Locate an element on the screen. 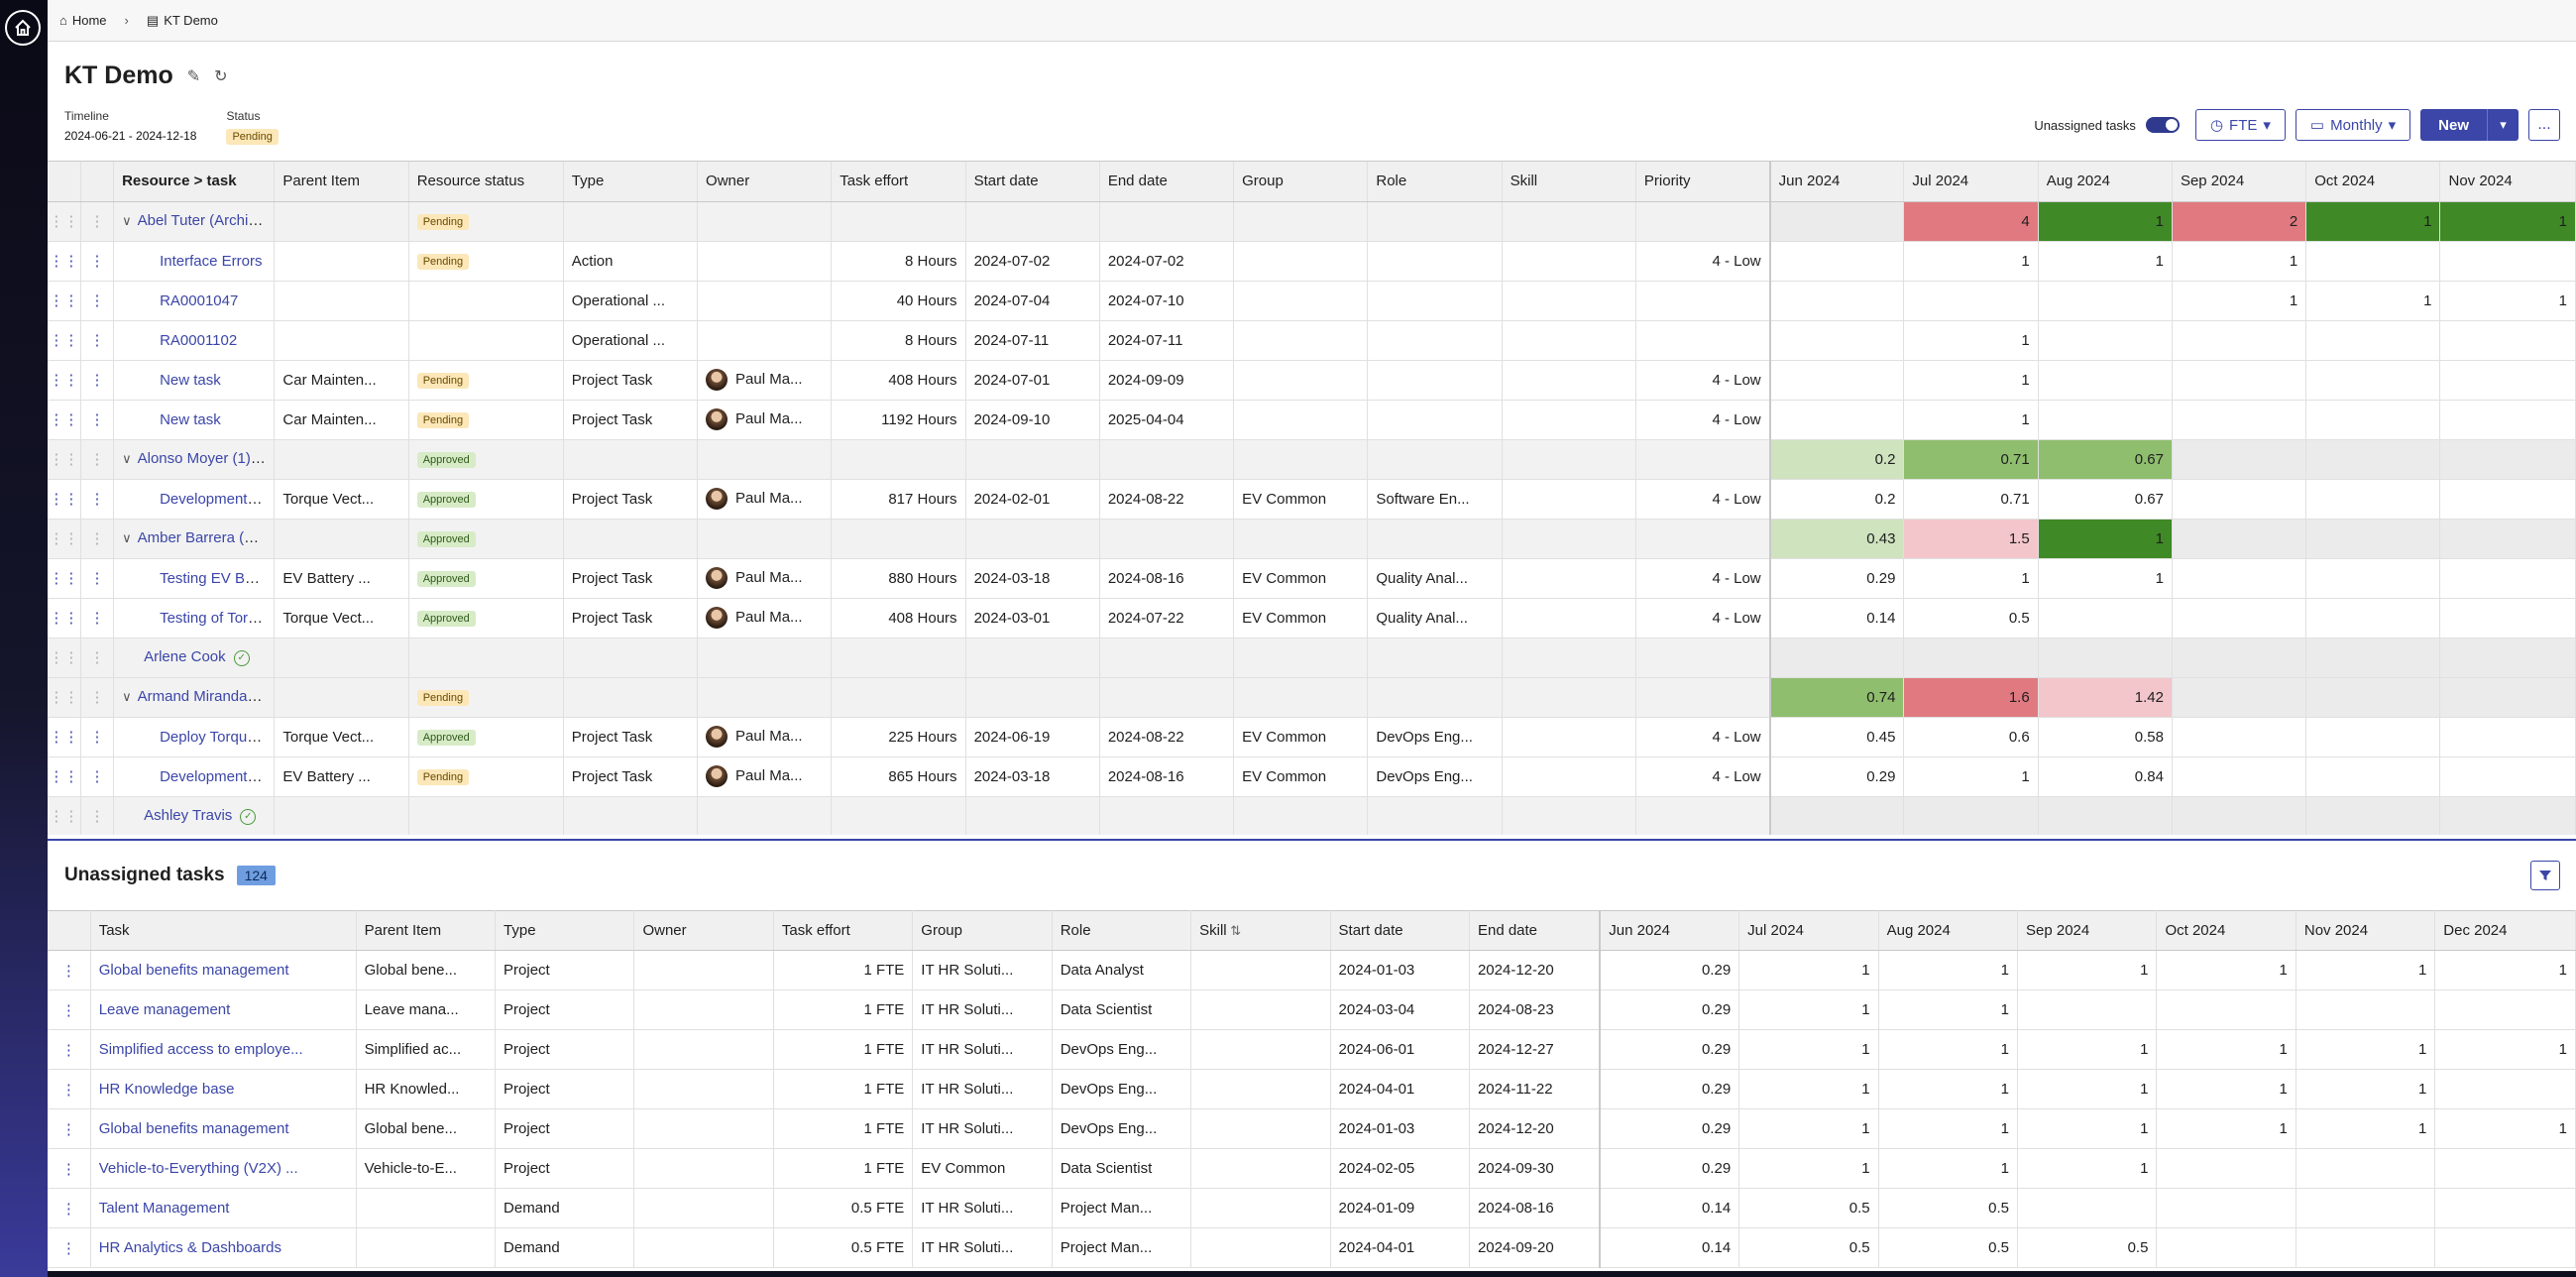 The height and width of the screenshot is (1277, 2576). month-header: Aug 2024 is located at coordinates (2105, 182).